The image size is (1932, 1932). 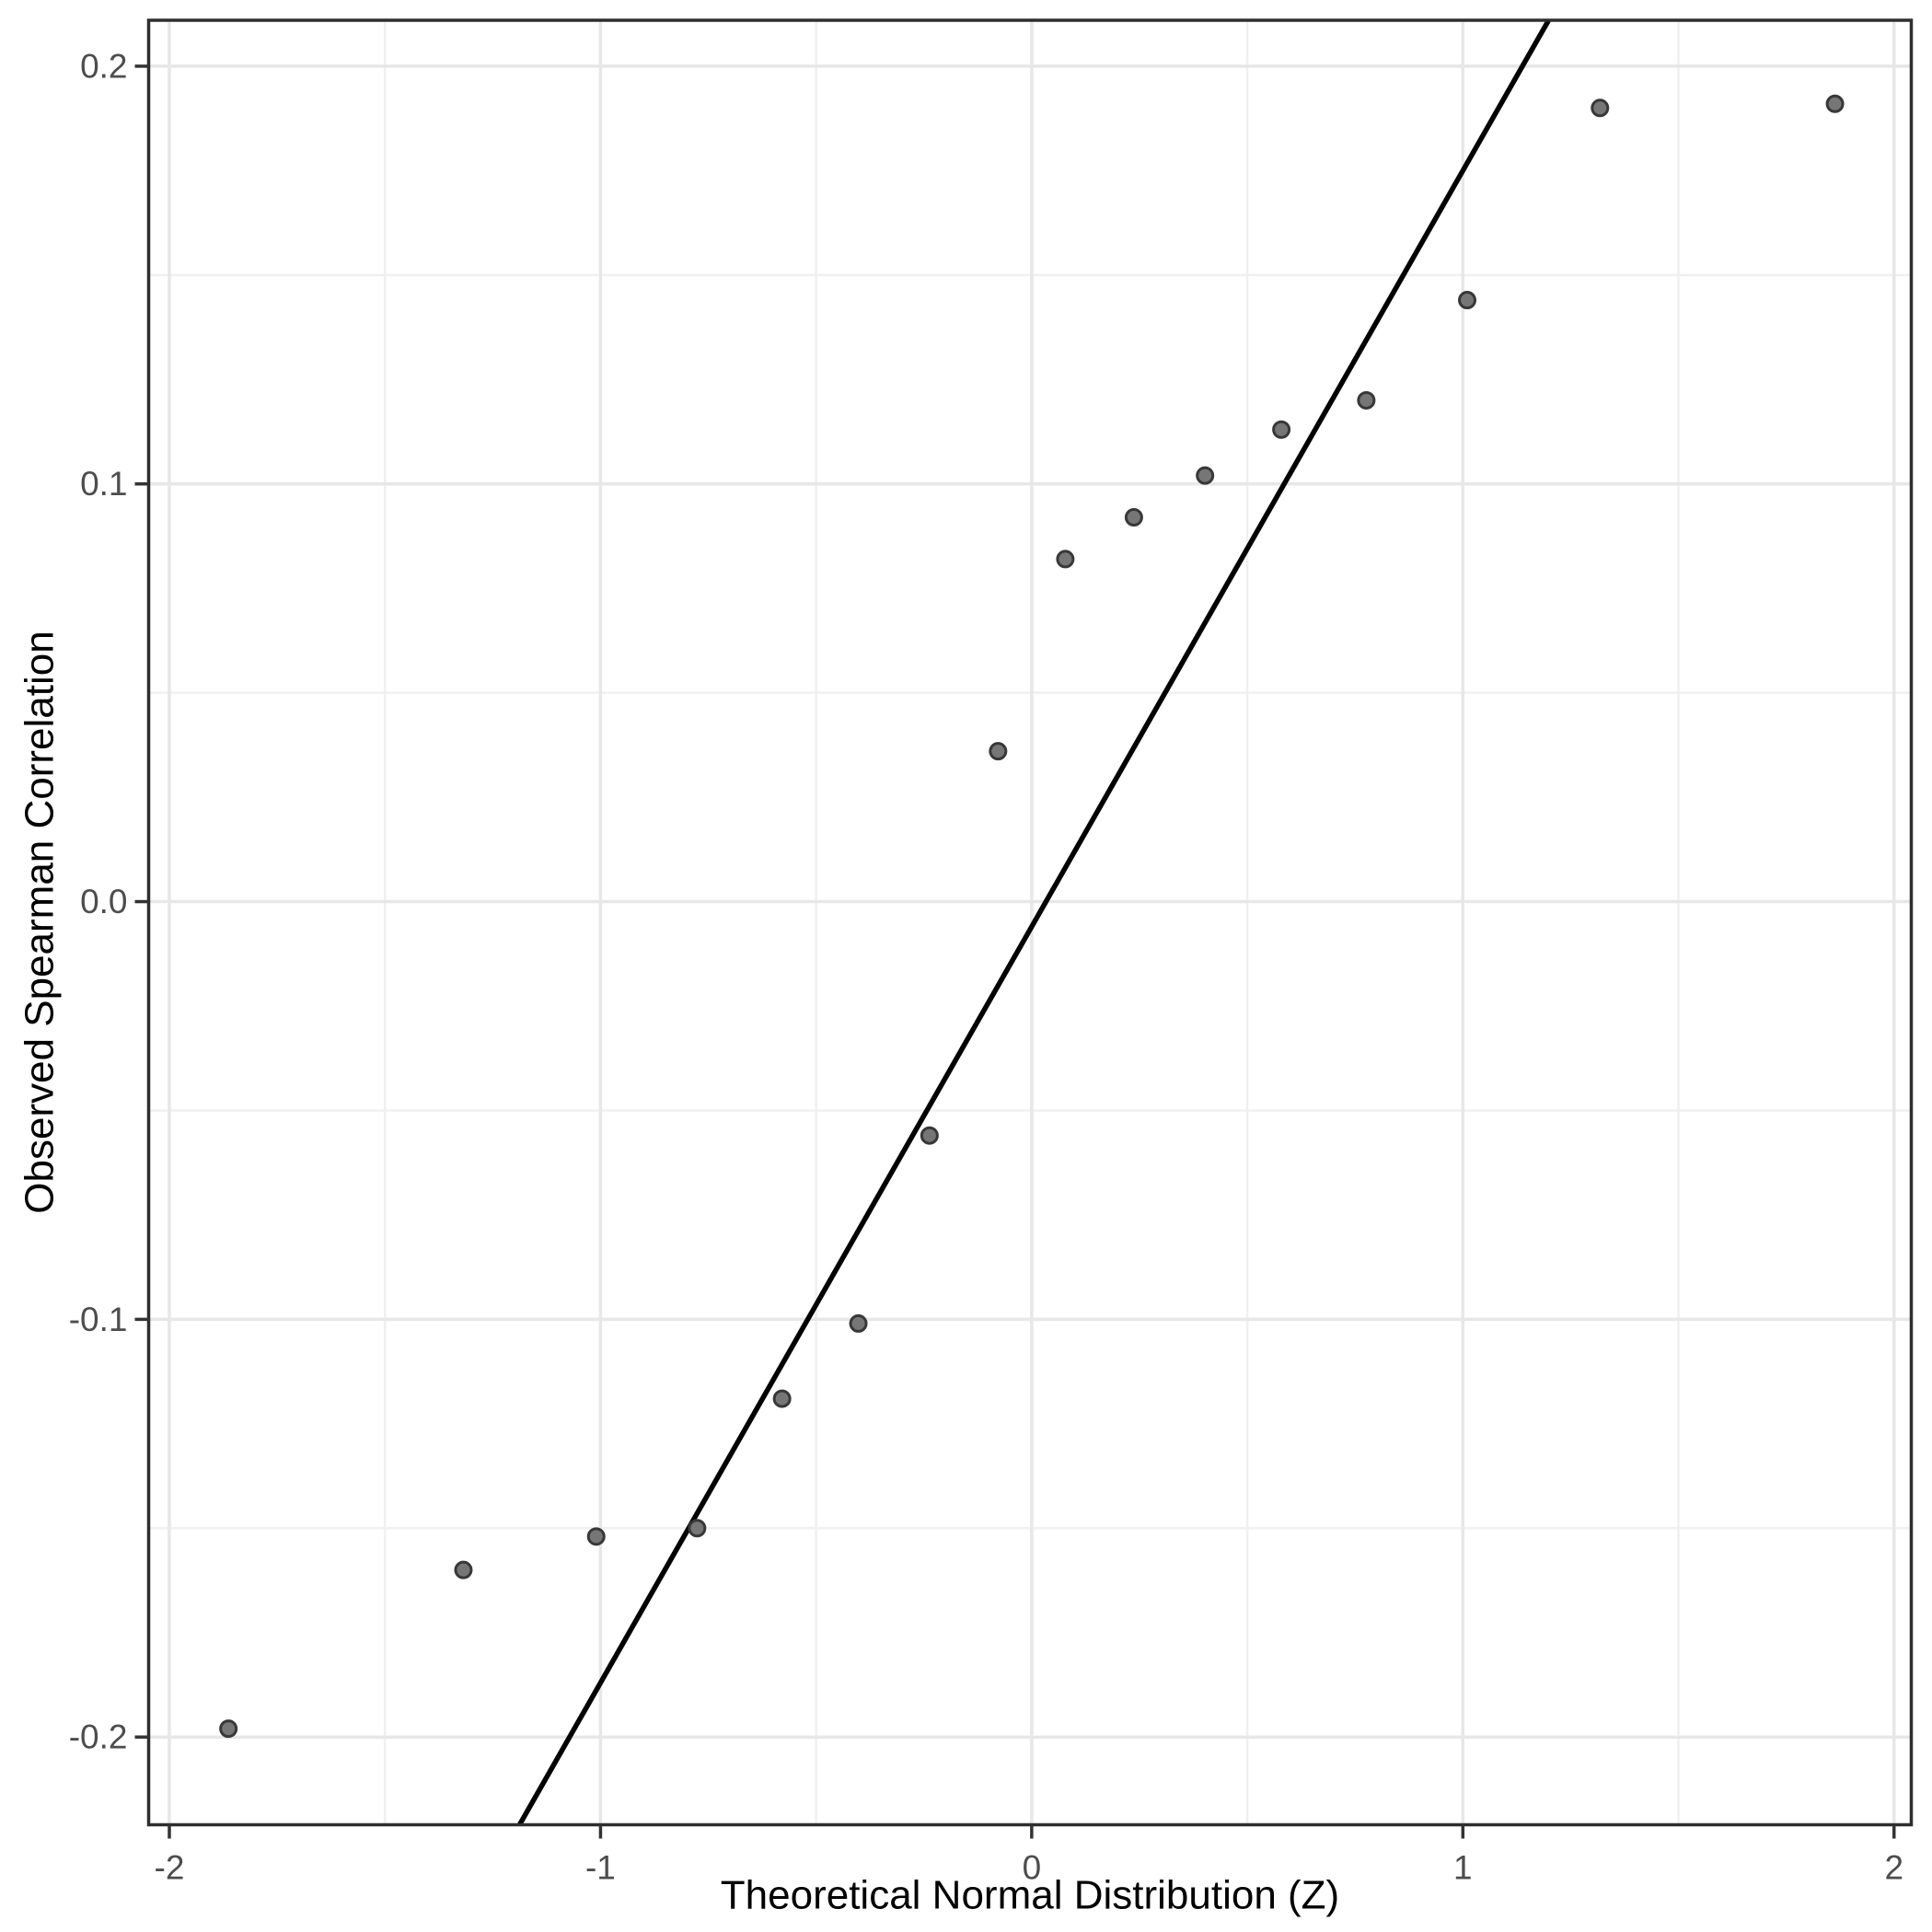 I want to click on y-tick-label: 0.0, so click(x=104, y=902).